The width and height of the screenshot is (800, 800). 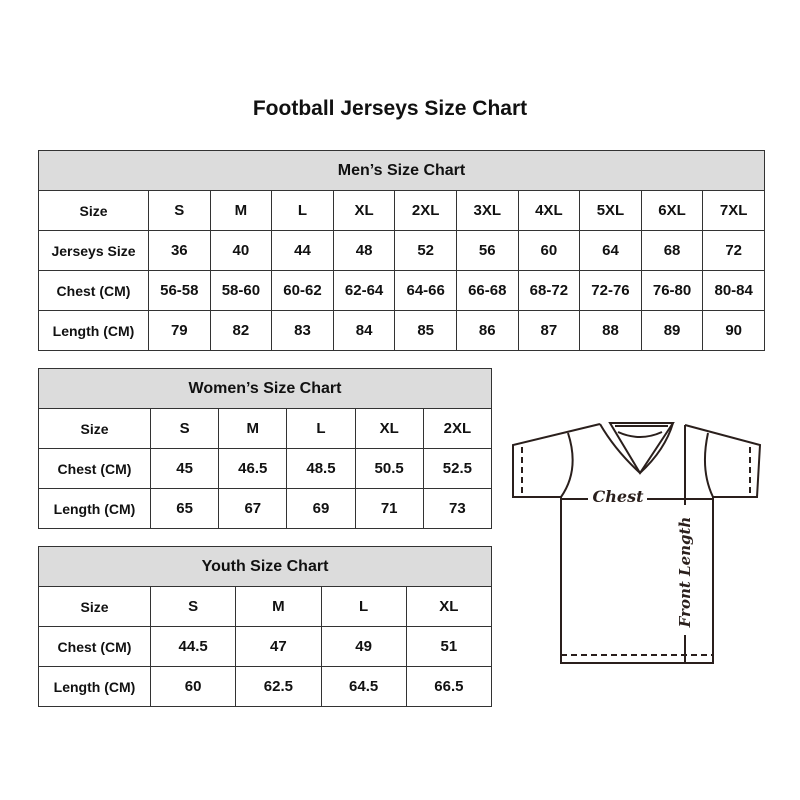 What do you see at coordinates (241, 330) in the screenshot?
I see `table-cell: 82` at bounding box center [241, 330].